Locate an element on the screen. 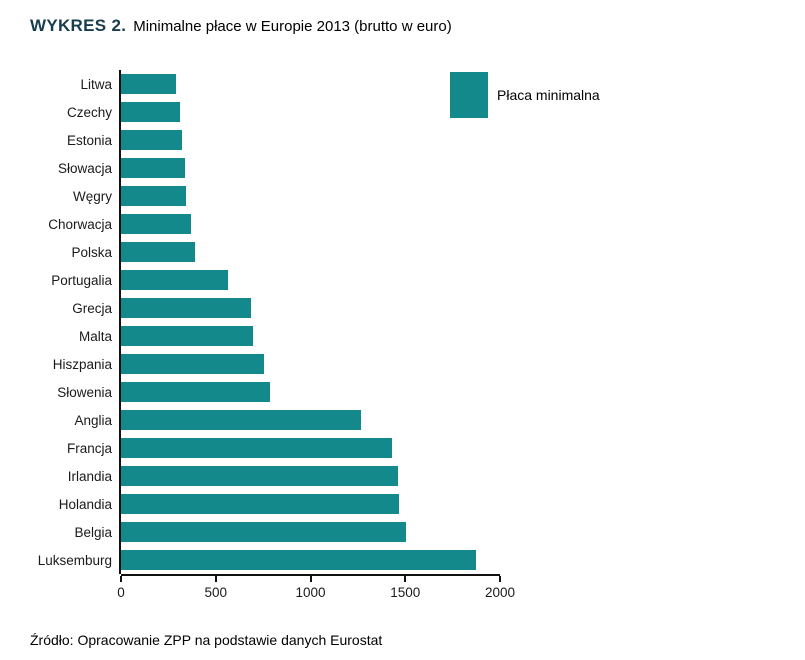 The width and height of the screenshot is (805, 660). chart-row: Portugalia is located at coordinates (265, 280).